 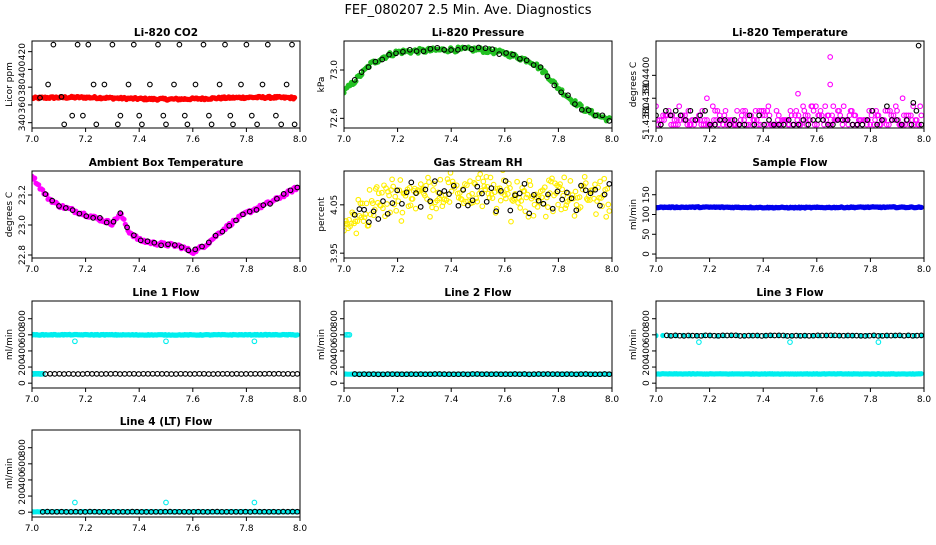 What do you see at coordinates (335, 205) in the screenshot?
I see `y-tick-label: 4.05` at bounding box center [335, 205].